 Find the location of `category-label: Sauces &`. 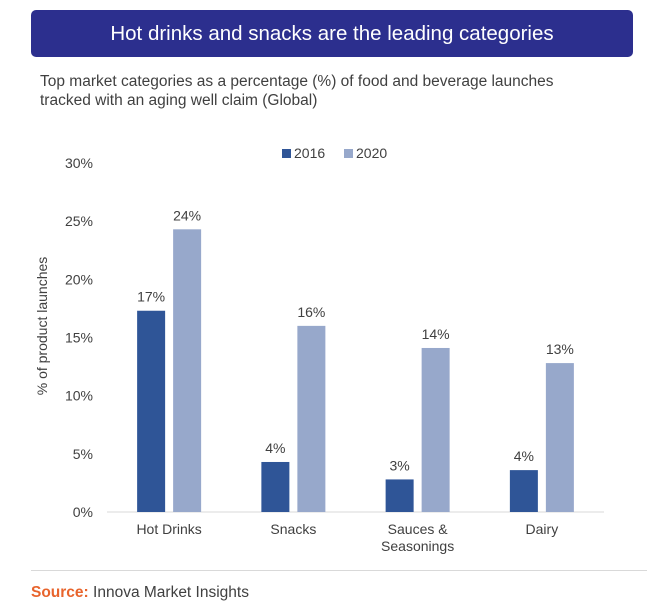

category-label: Sauces & is located at coordinates (418, 529).